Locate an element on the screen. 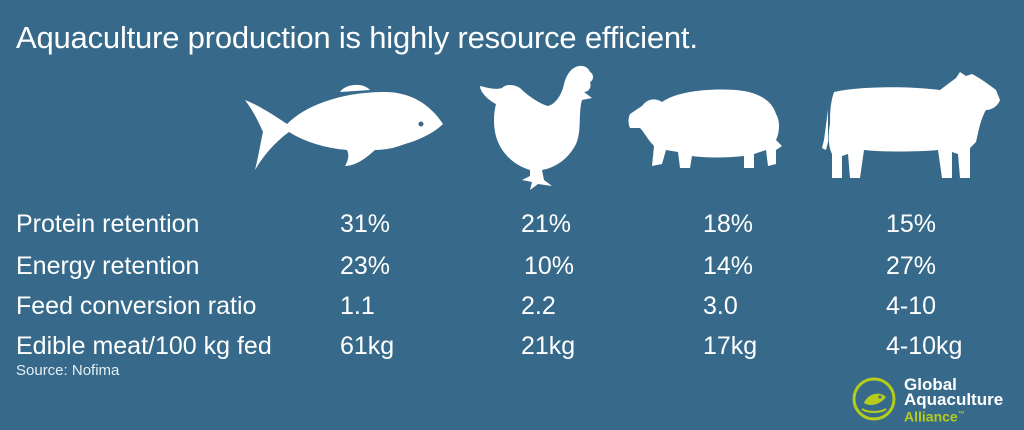 Image resolution: width=1024 pixels, height=430 pixels. logo-line-2: Aquaculture is located at coordinates (954, 399).